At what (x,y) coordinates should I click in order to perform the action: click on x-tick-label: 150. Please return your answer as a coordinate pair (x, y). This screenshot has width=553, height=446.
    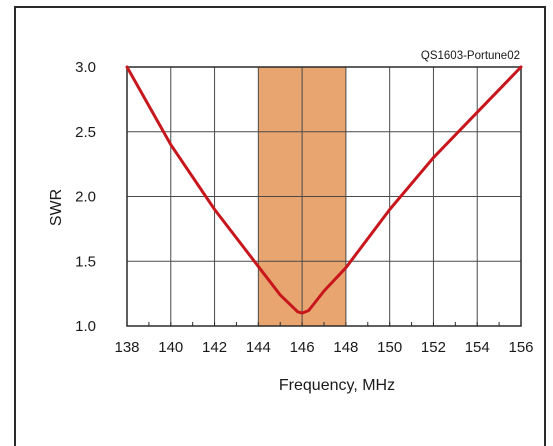
    Looking at the image, I should click on (389, 347).